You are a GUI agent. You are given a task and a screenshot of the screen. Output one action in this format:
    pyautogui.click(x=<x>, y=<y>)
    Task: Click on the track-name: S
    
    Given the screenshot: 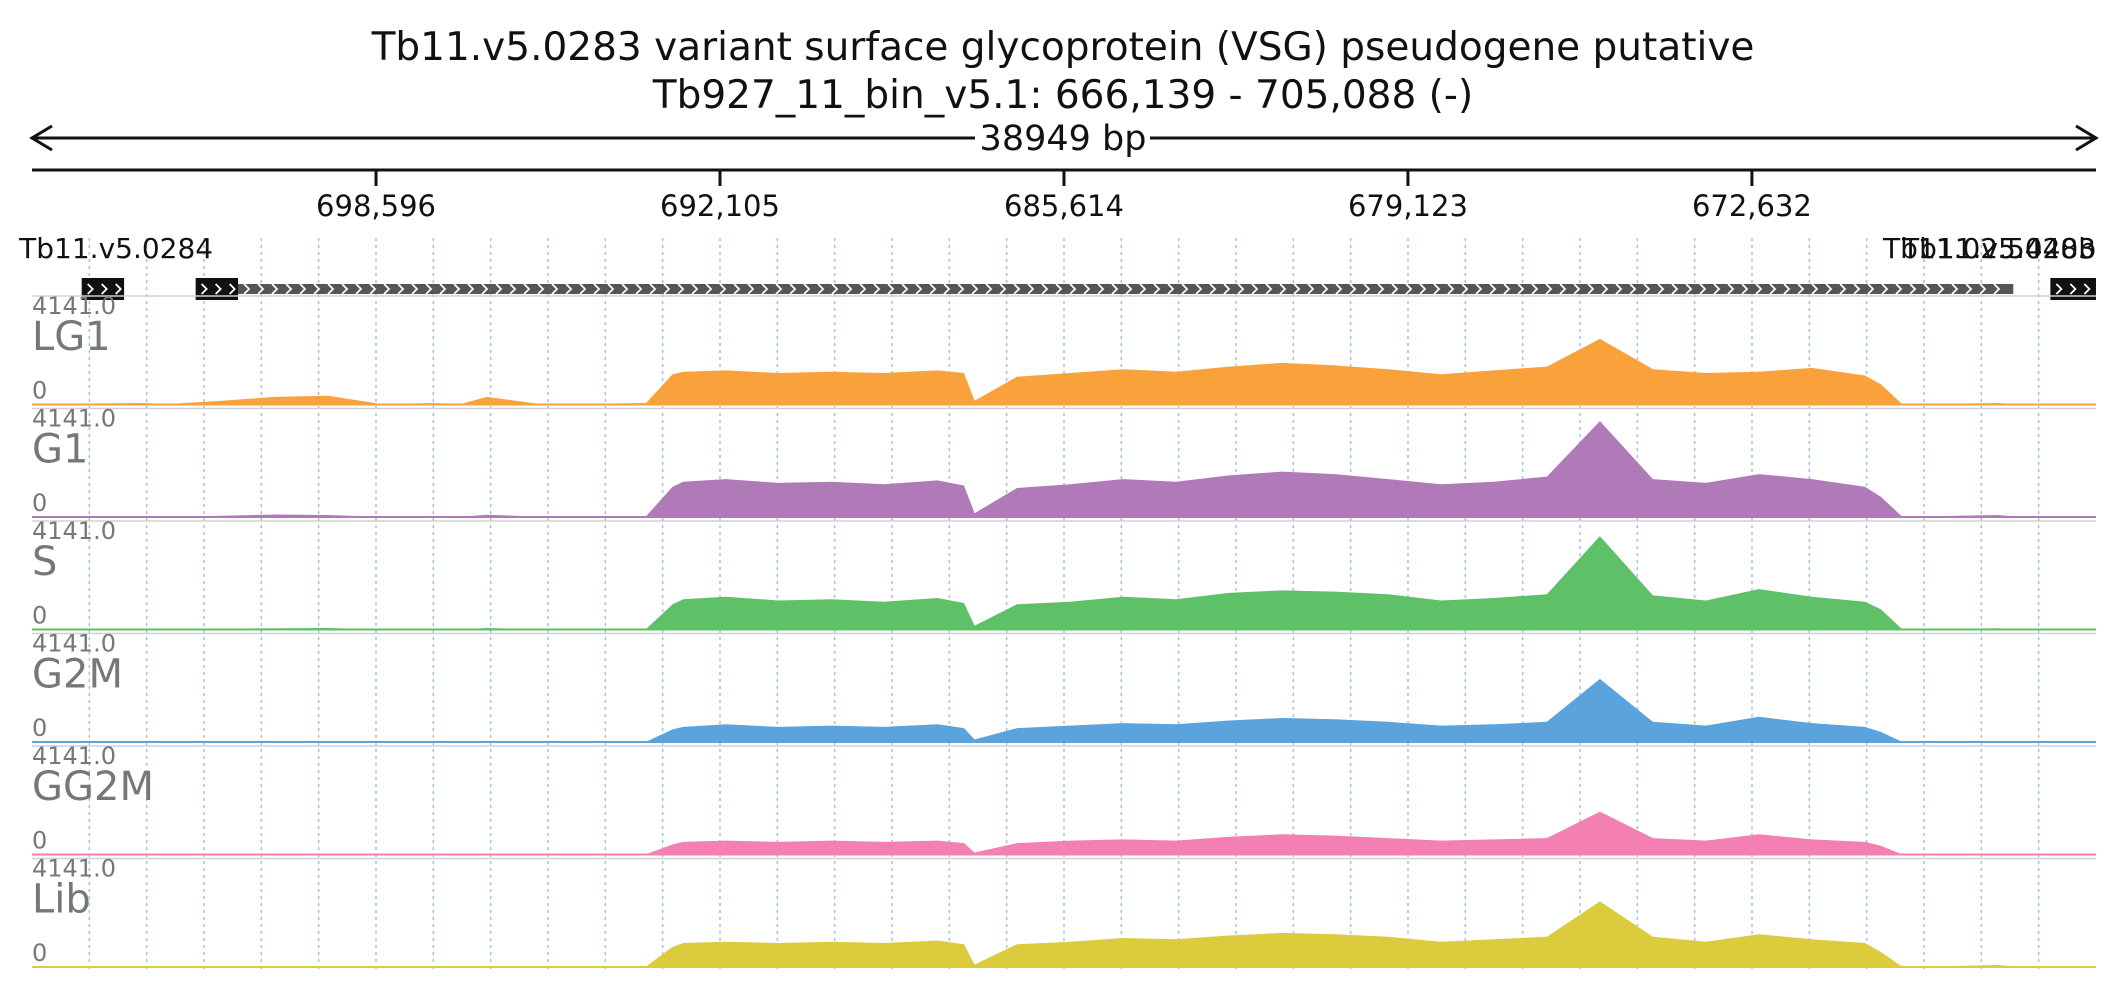 What is the action you would take?
    pyautogui.click(x=44, y=562)
    